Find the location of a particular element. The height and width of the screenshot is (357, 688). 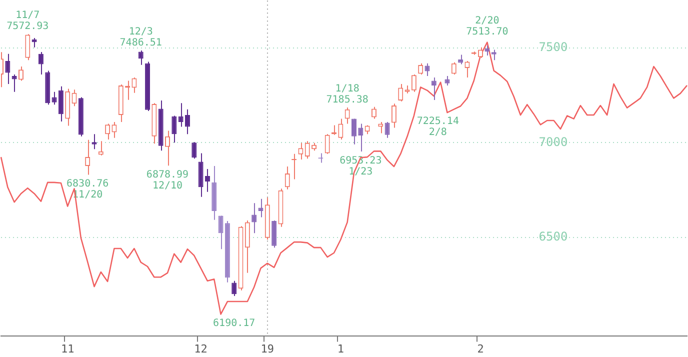

annotation: 12/3 7486.51 is located at coordinates (141, 37).